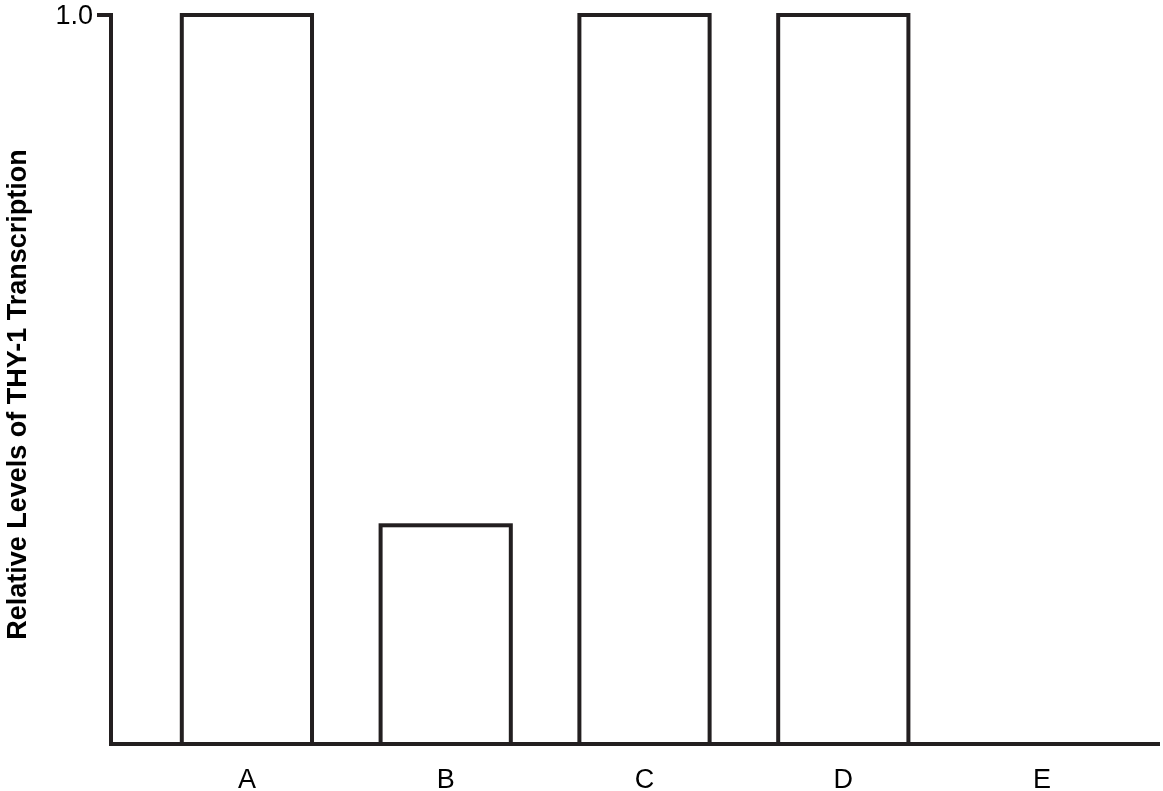  Describe the element at coordinates (445, 777) in the screenshot. I see `x-tick-label: B` at that location.